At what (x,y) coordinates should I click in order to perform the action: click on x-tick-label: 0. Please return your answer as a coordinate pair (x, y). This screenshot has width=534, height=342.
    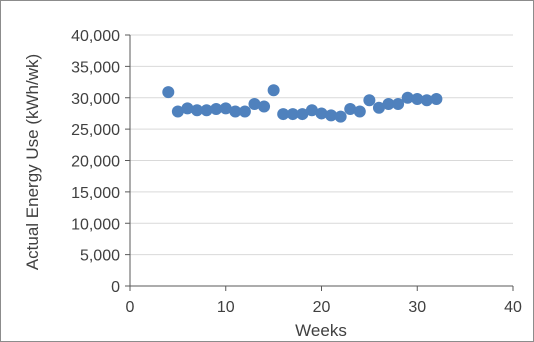
    Looking at the image, I should click on (130, 307).